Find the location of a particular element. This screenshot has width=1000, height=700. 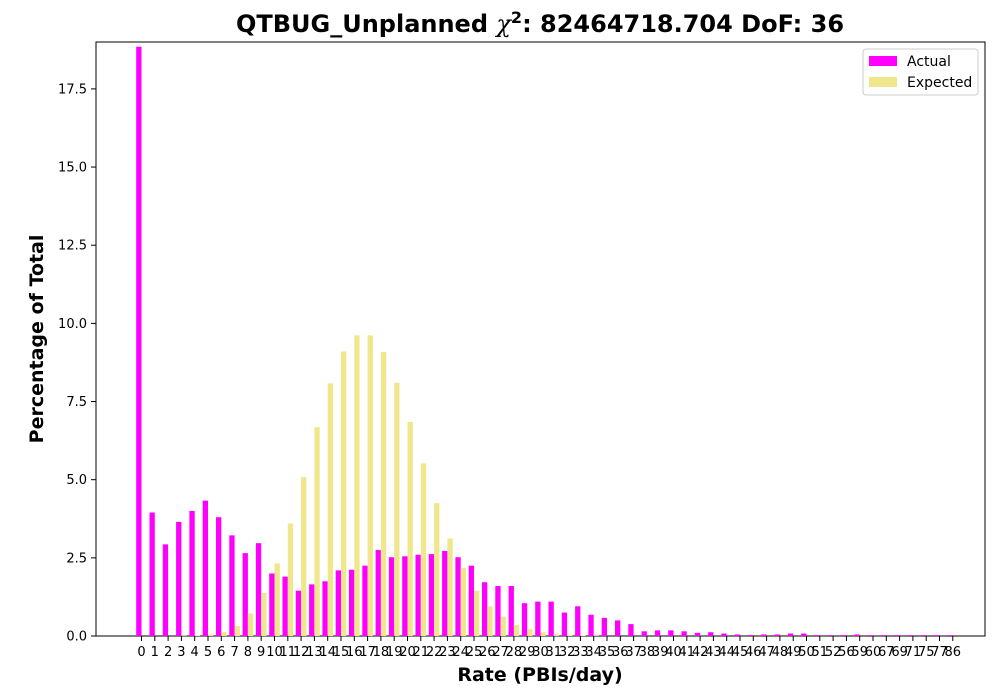

x-tick-label: 39 is located at coordinates (660, 652).